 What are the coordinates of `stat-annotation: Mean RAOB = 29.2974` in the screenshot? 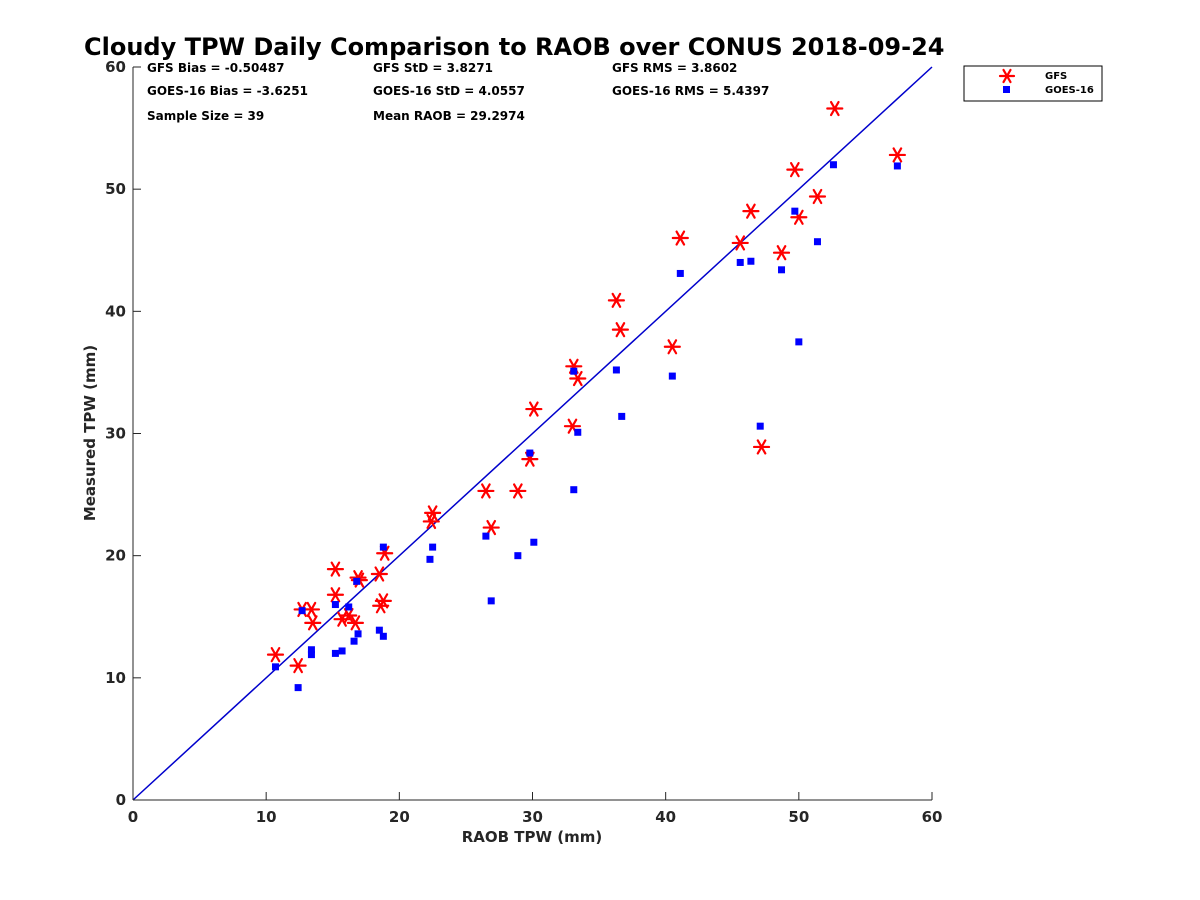 It's located at (449, 116).